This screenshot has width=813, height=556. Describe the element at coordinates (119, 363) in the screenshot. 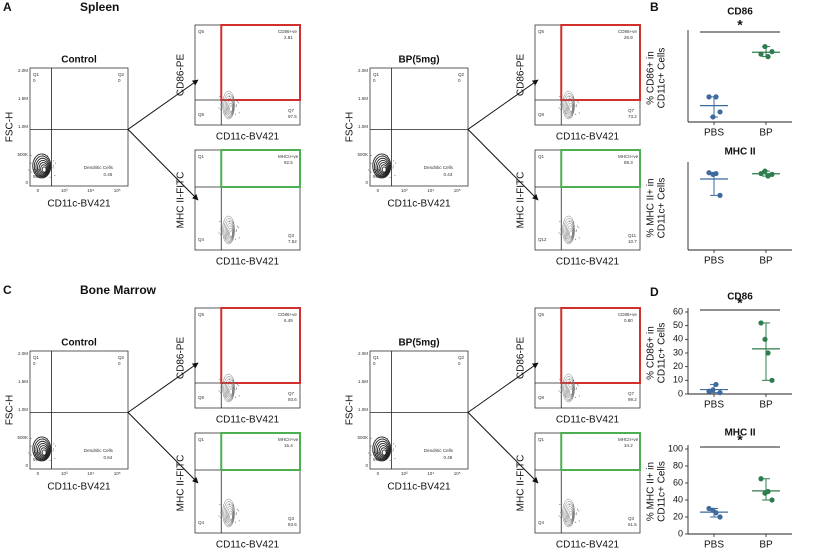

I see `quadrant-value: 0` at that location.